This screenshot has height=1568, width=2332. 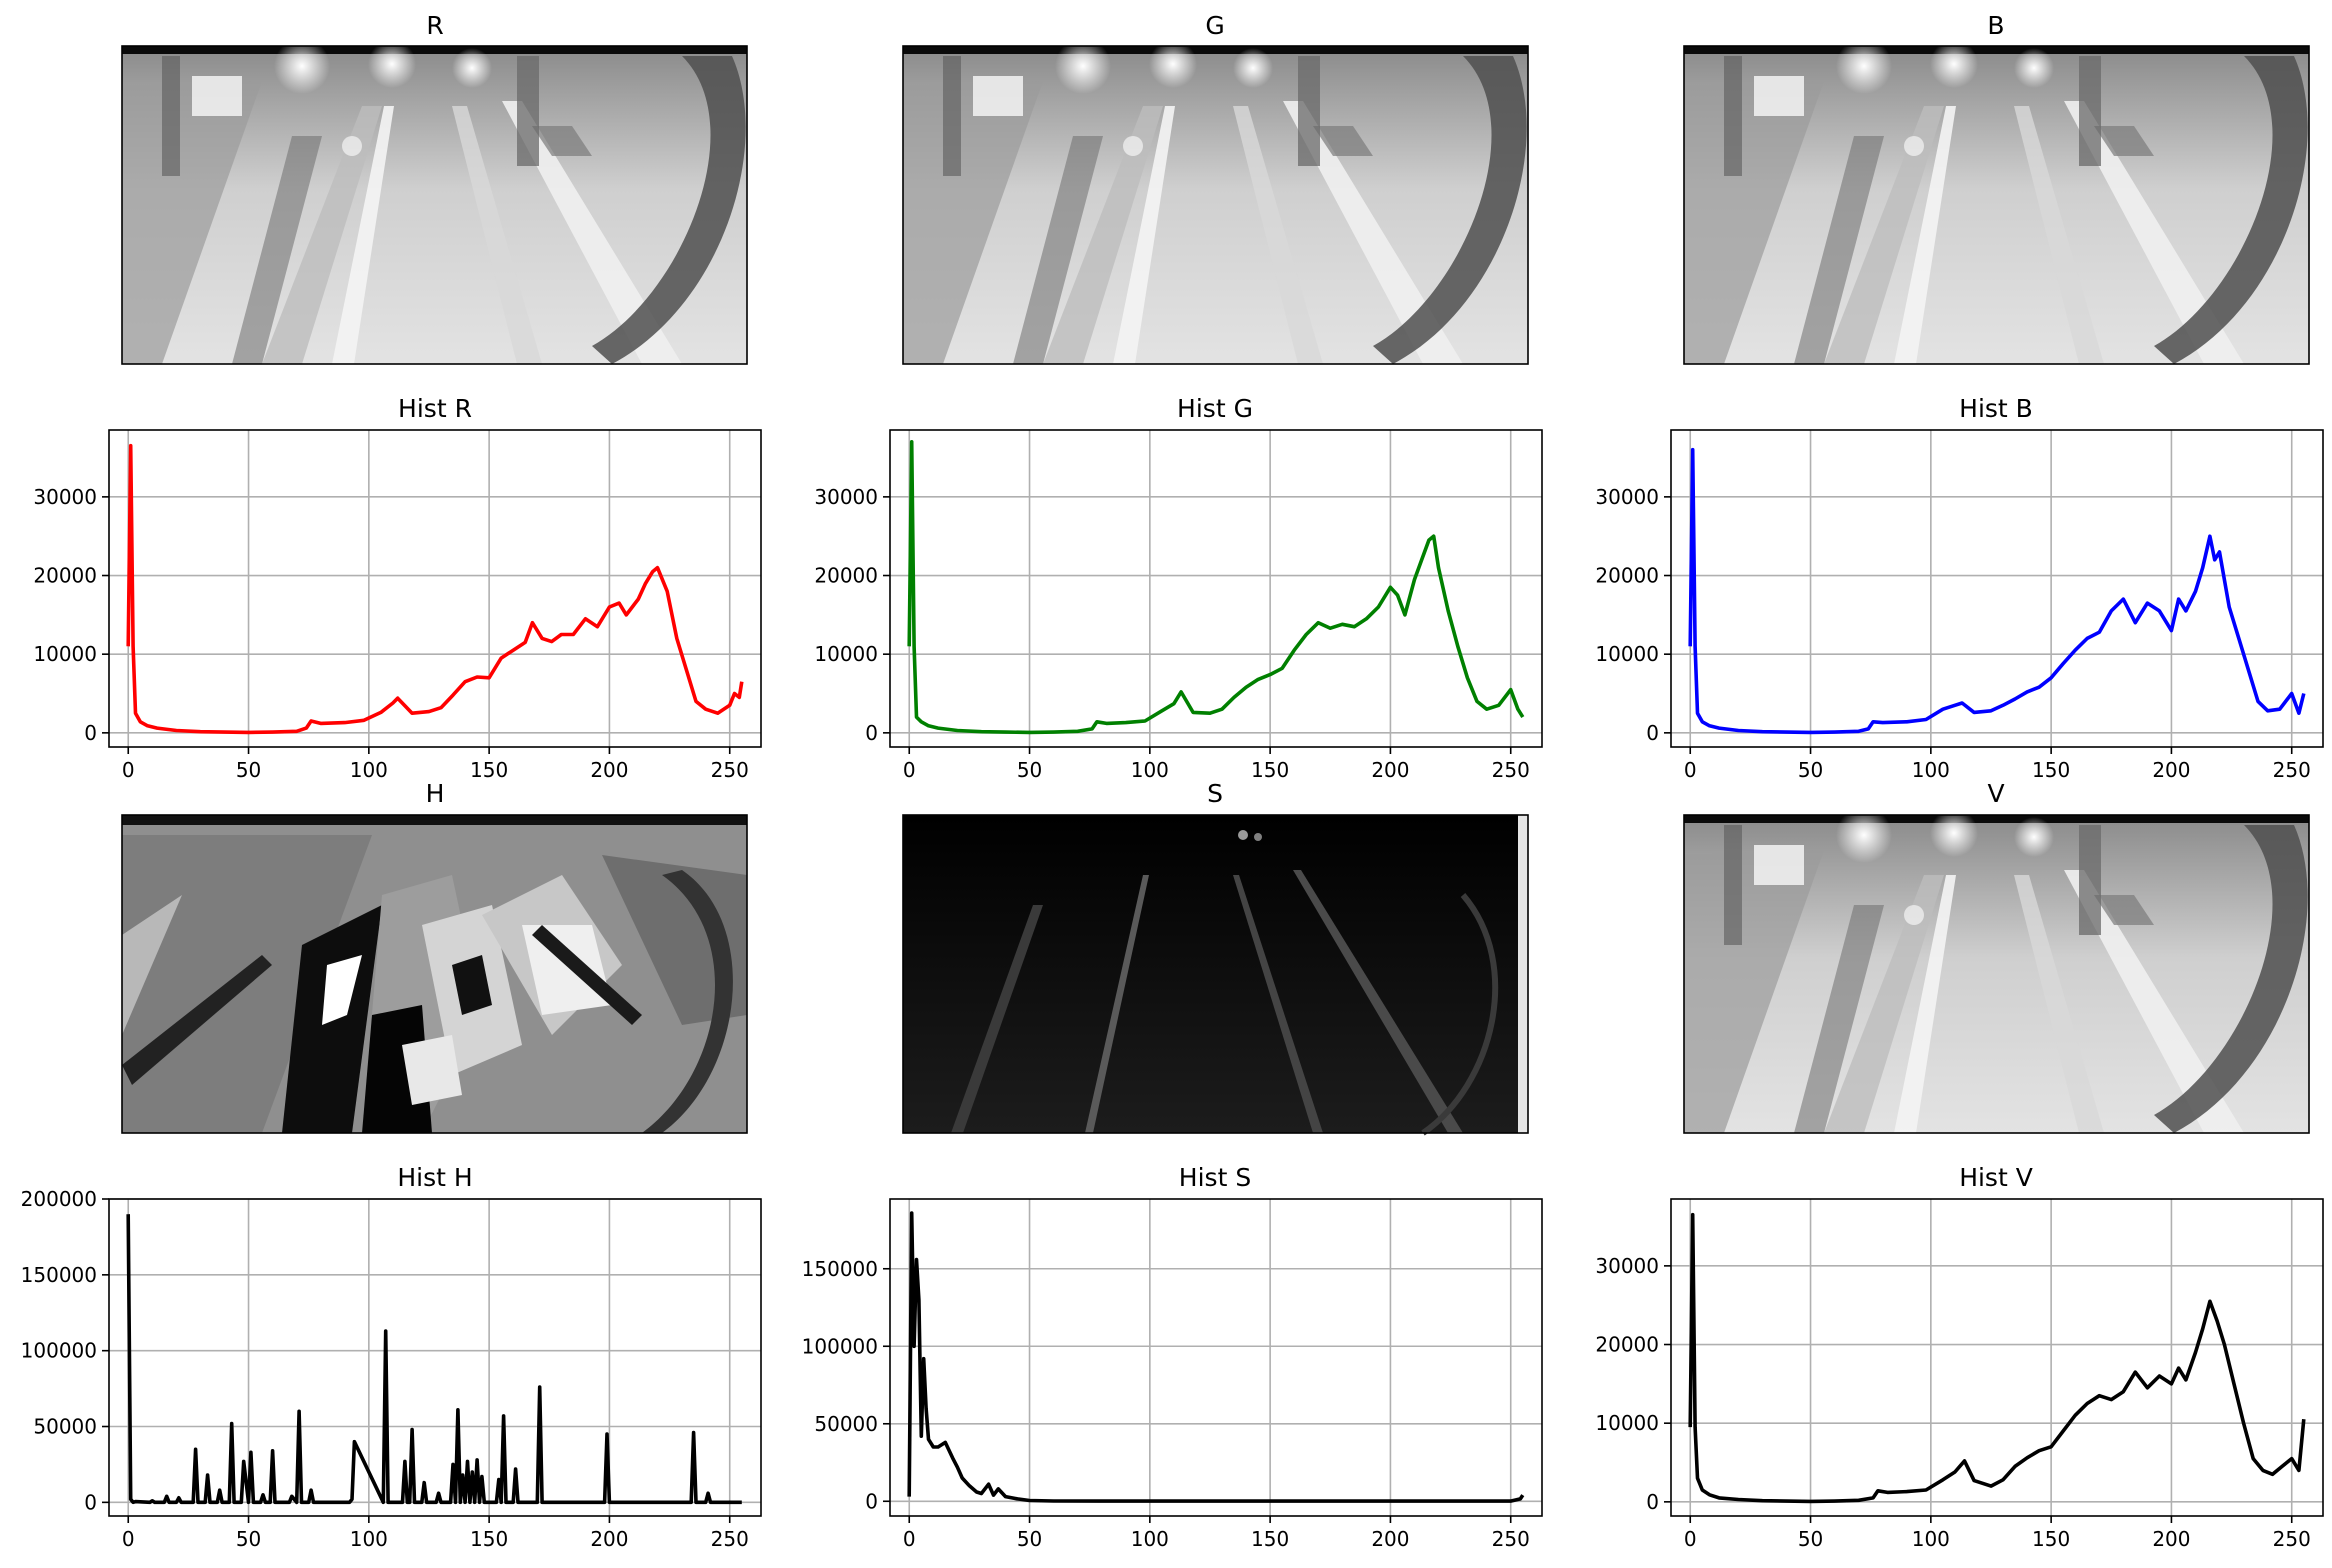 I want to click on image-r, so click(x=434, y=201).